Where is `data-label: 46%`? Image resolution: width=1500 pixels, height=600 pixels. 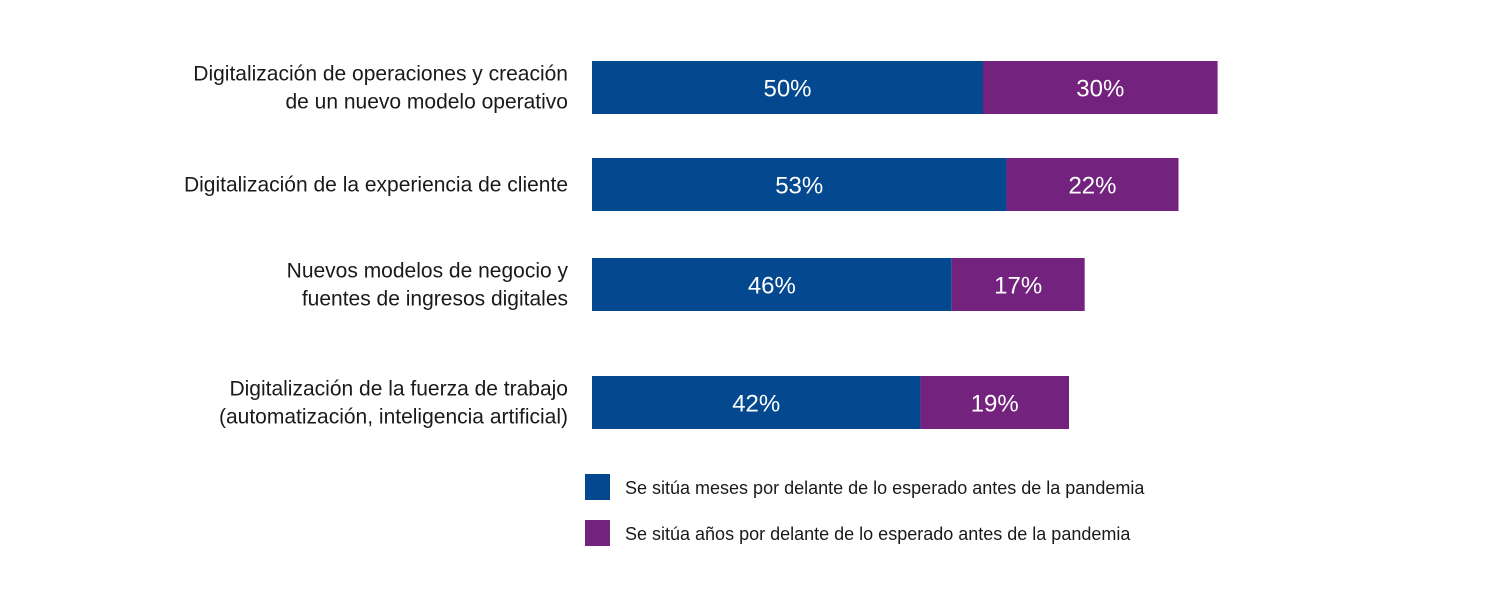
data-label: 46% is located at coordinates (772, 286).